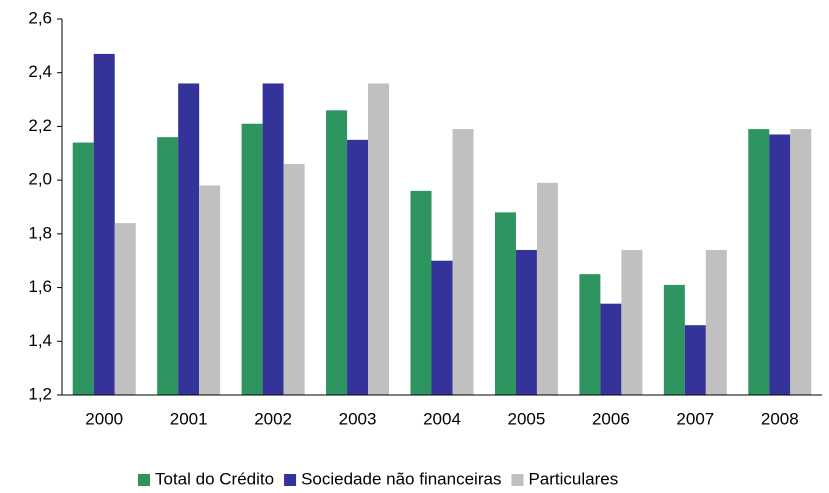  What do you see at coordinates (189, 418) in the screenshot?
I see `x-tick-label: 2001` at bounding box center [189, 418].